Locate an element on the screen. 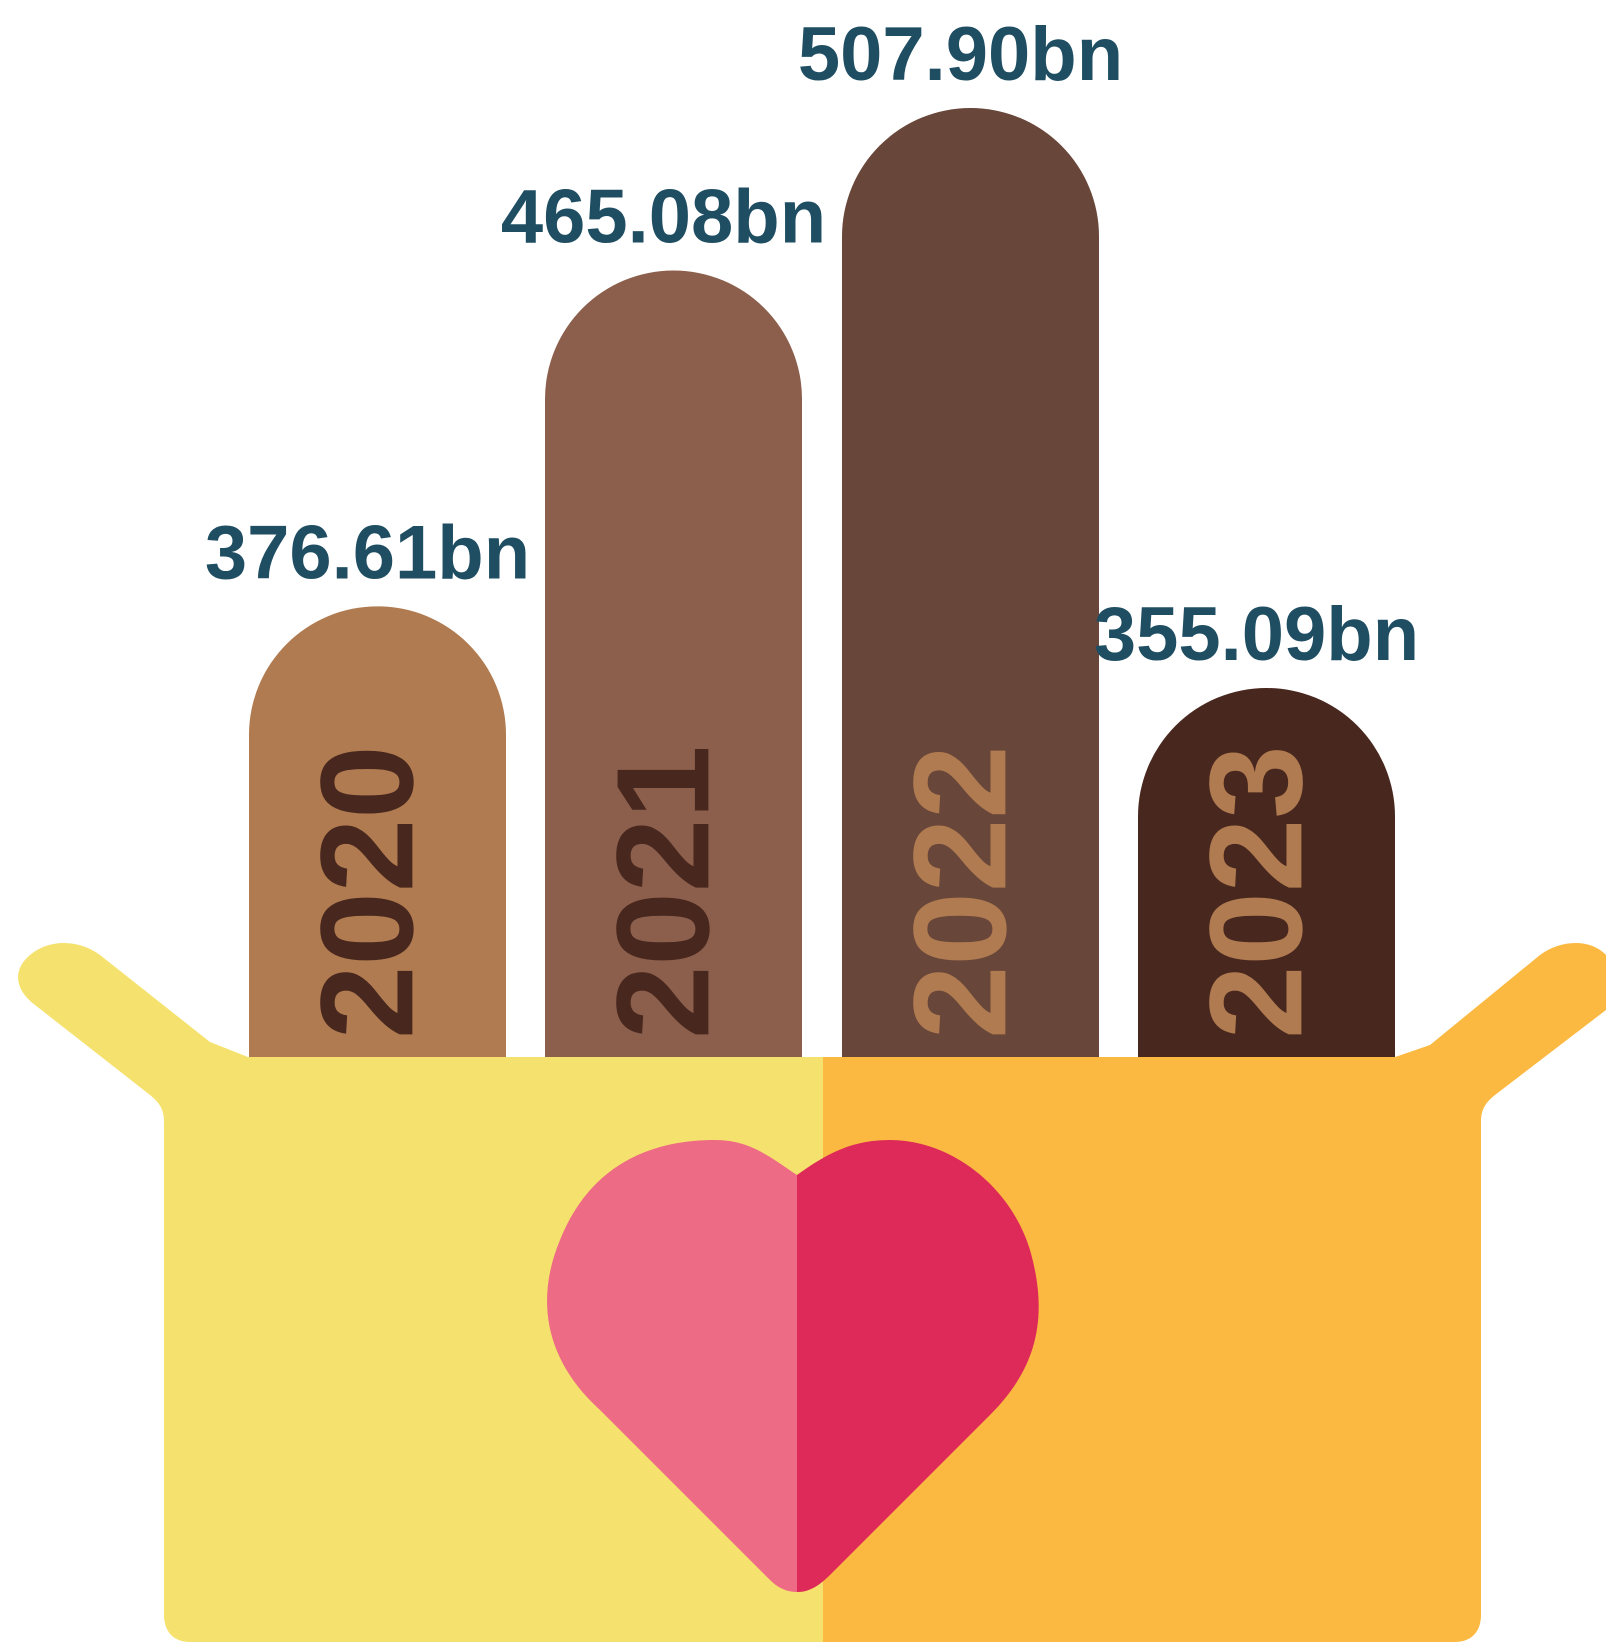  value-label: 355.09bn is located at coordinates (1256, 634).